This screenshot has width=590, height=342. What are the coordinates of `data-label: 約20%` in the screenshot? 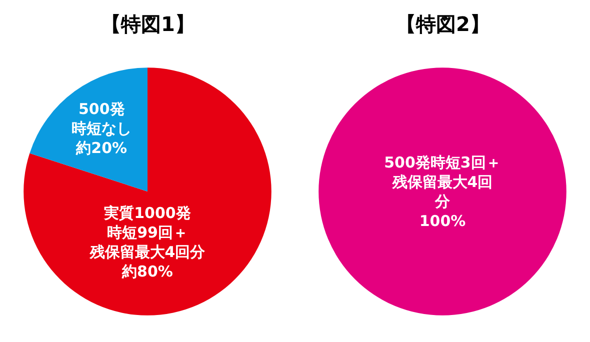 It's located at (101, 147).